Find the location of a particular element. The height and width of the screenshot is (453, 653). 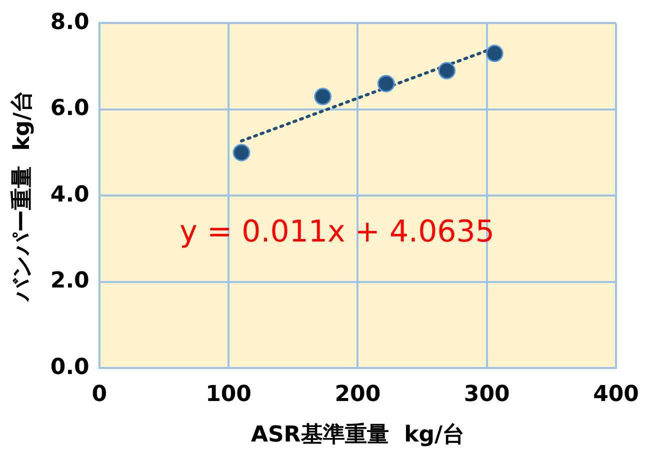

y-axis-title: バンパー重量 kg/台 is located at coordinates (22, 197).